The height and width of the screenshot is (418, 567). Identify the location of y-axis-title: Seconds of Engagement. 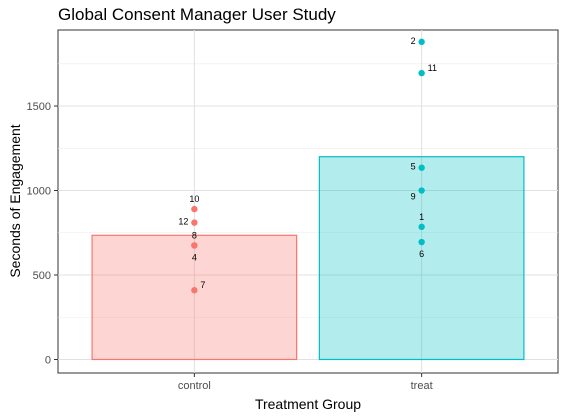
(15, 200).